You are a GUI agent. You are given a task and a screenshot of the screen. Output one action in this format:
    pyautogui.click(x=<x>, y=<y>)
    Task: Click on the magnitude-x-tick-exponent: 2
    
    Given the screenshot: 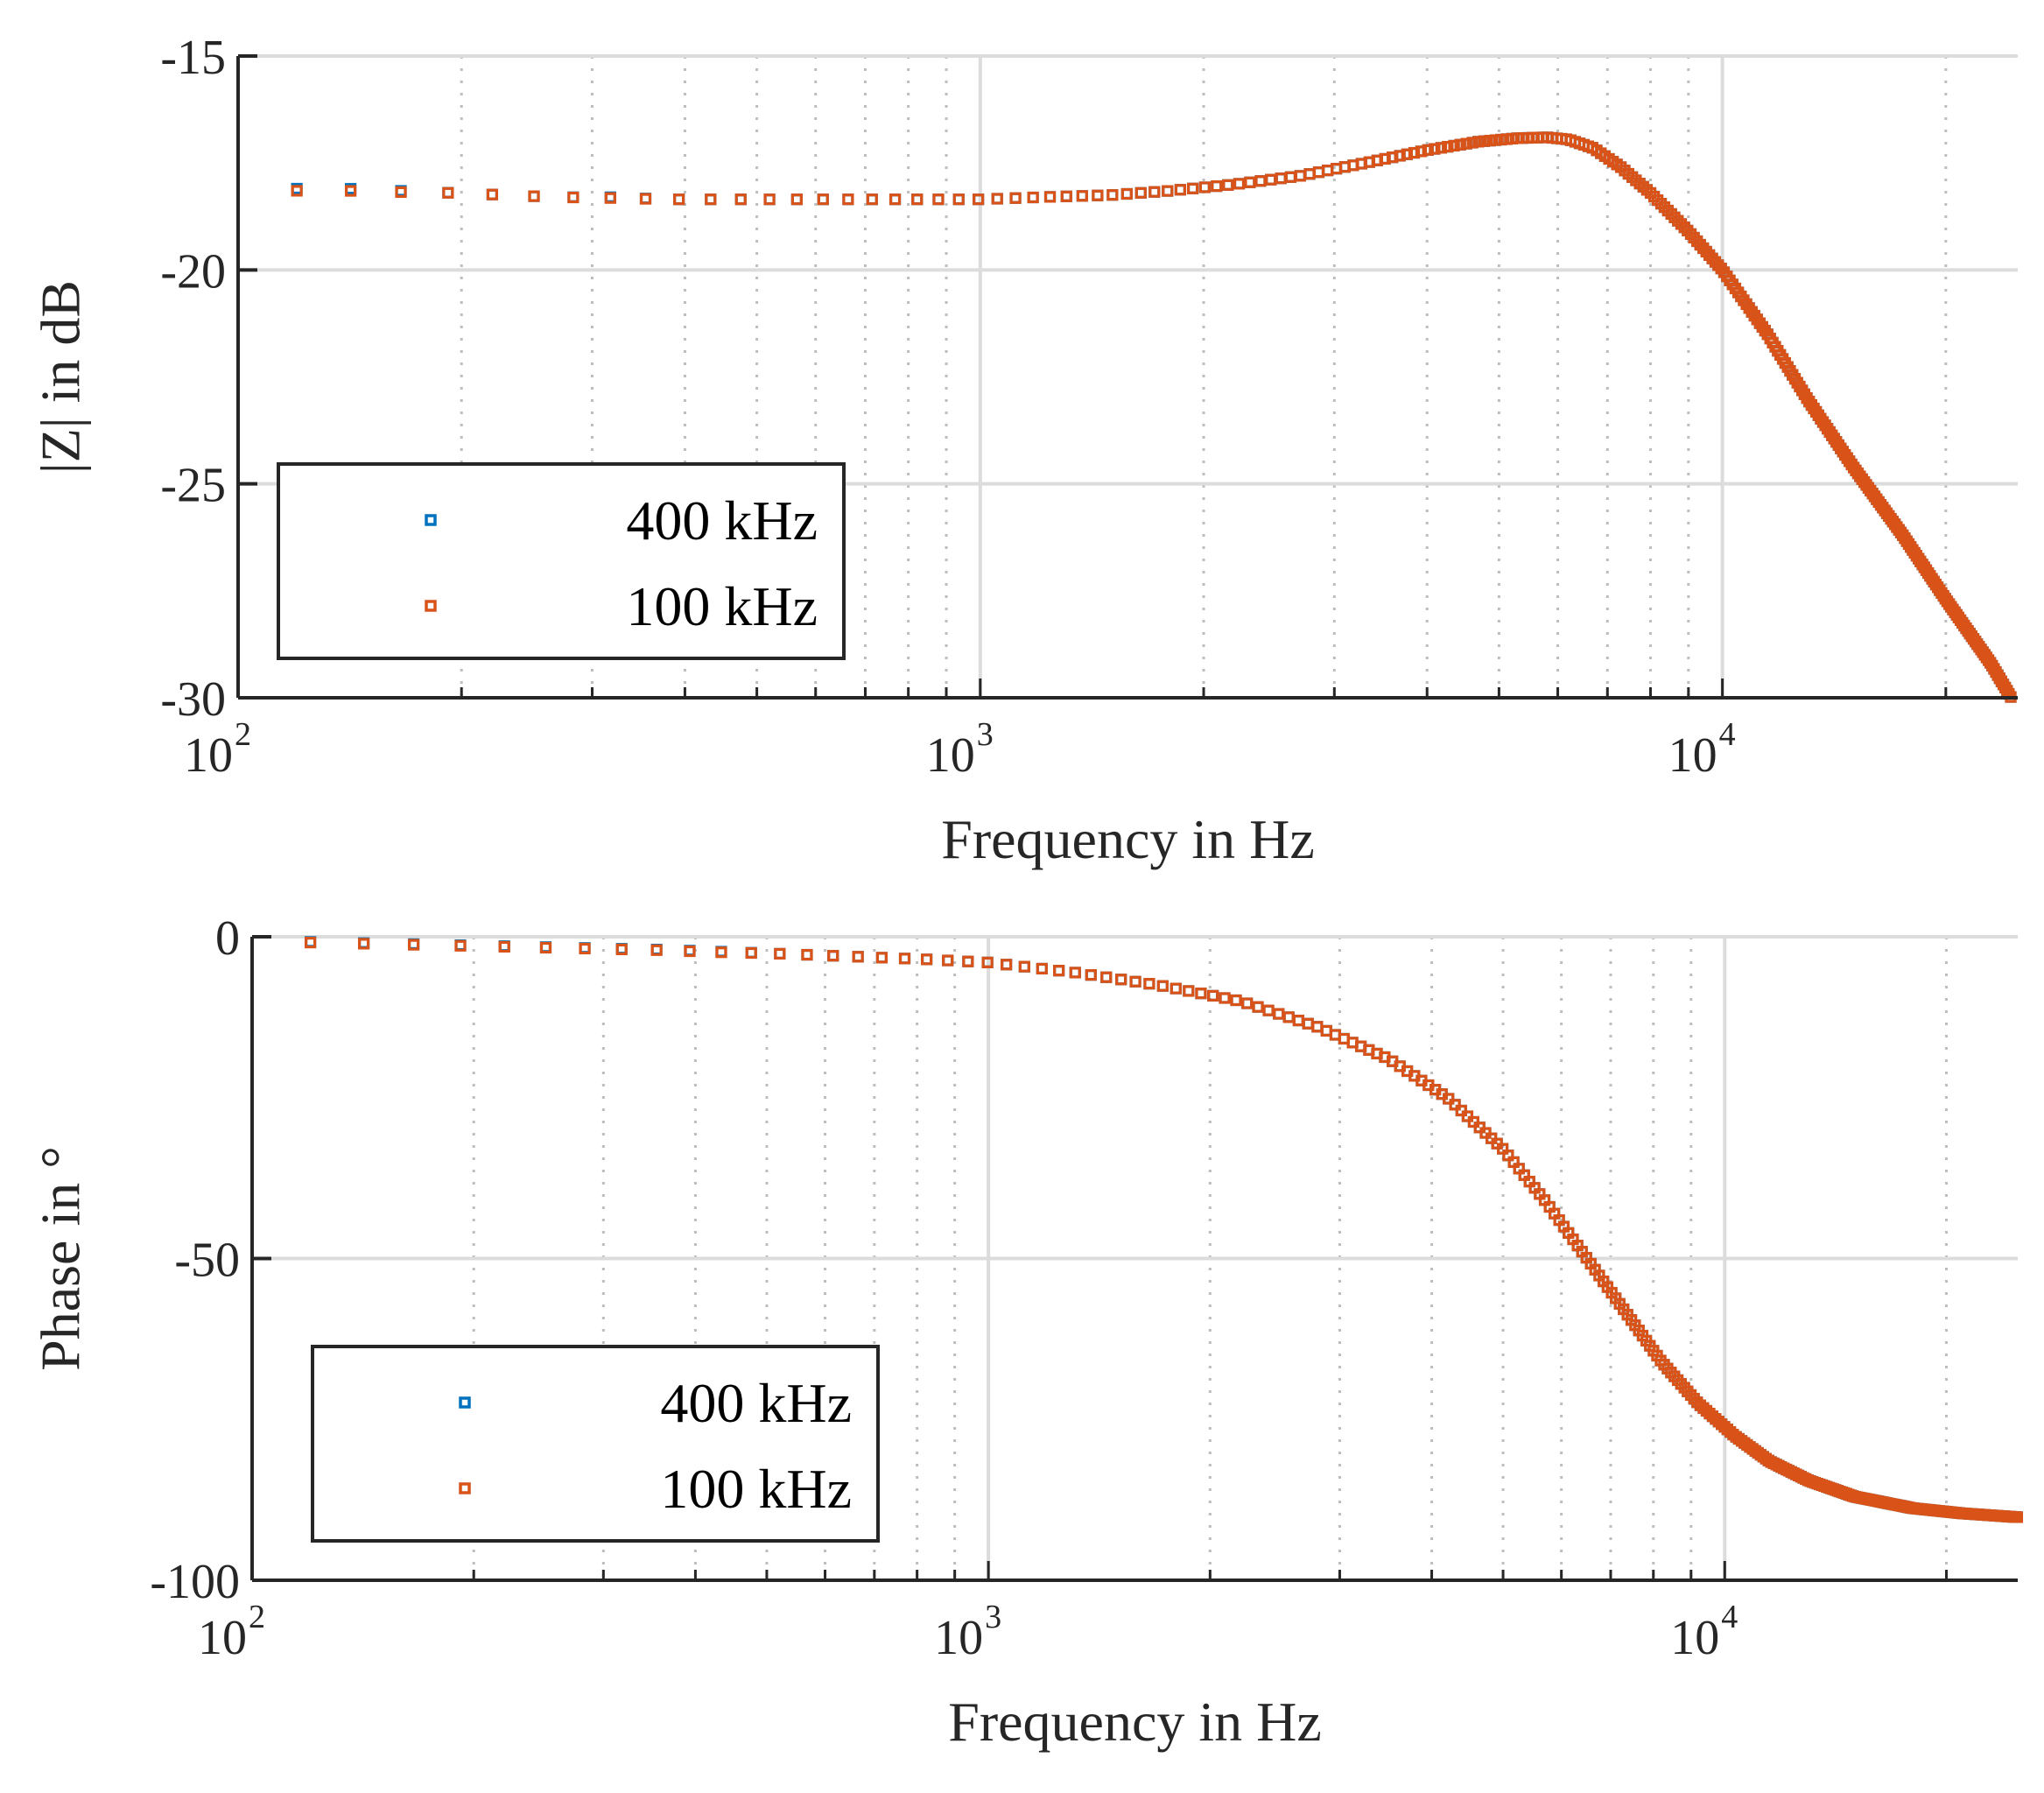 What is the action you would take?
    pyautogui.click(x=243, y=734)
    